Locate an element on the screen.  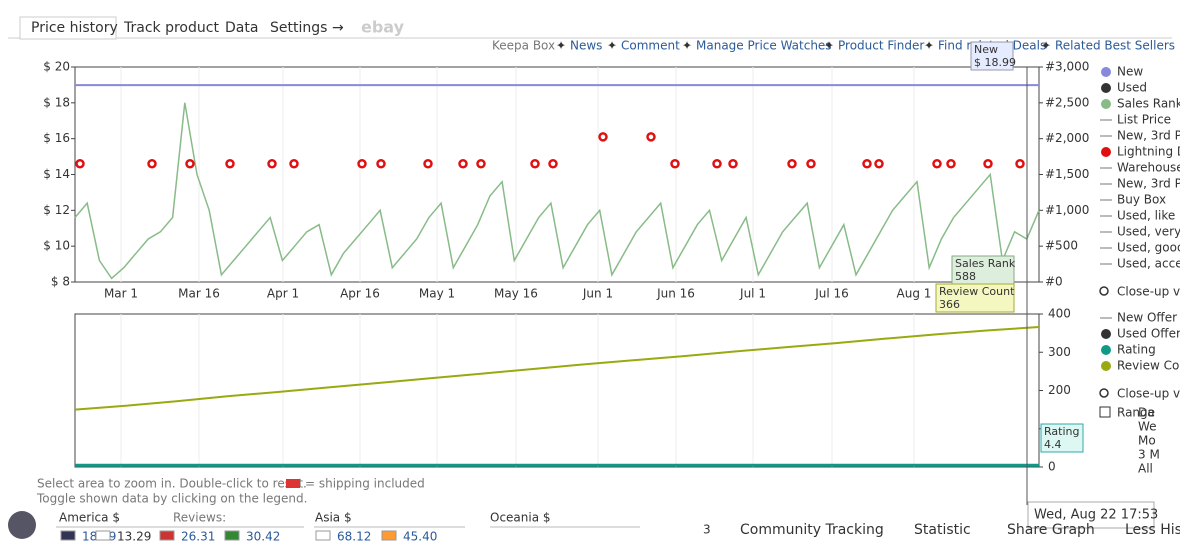
top-link: Related Best Sellers is located at coordinates (1115, 46).